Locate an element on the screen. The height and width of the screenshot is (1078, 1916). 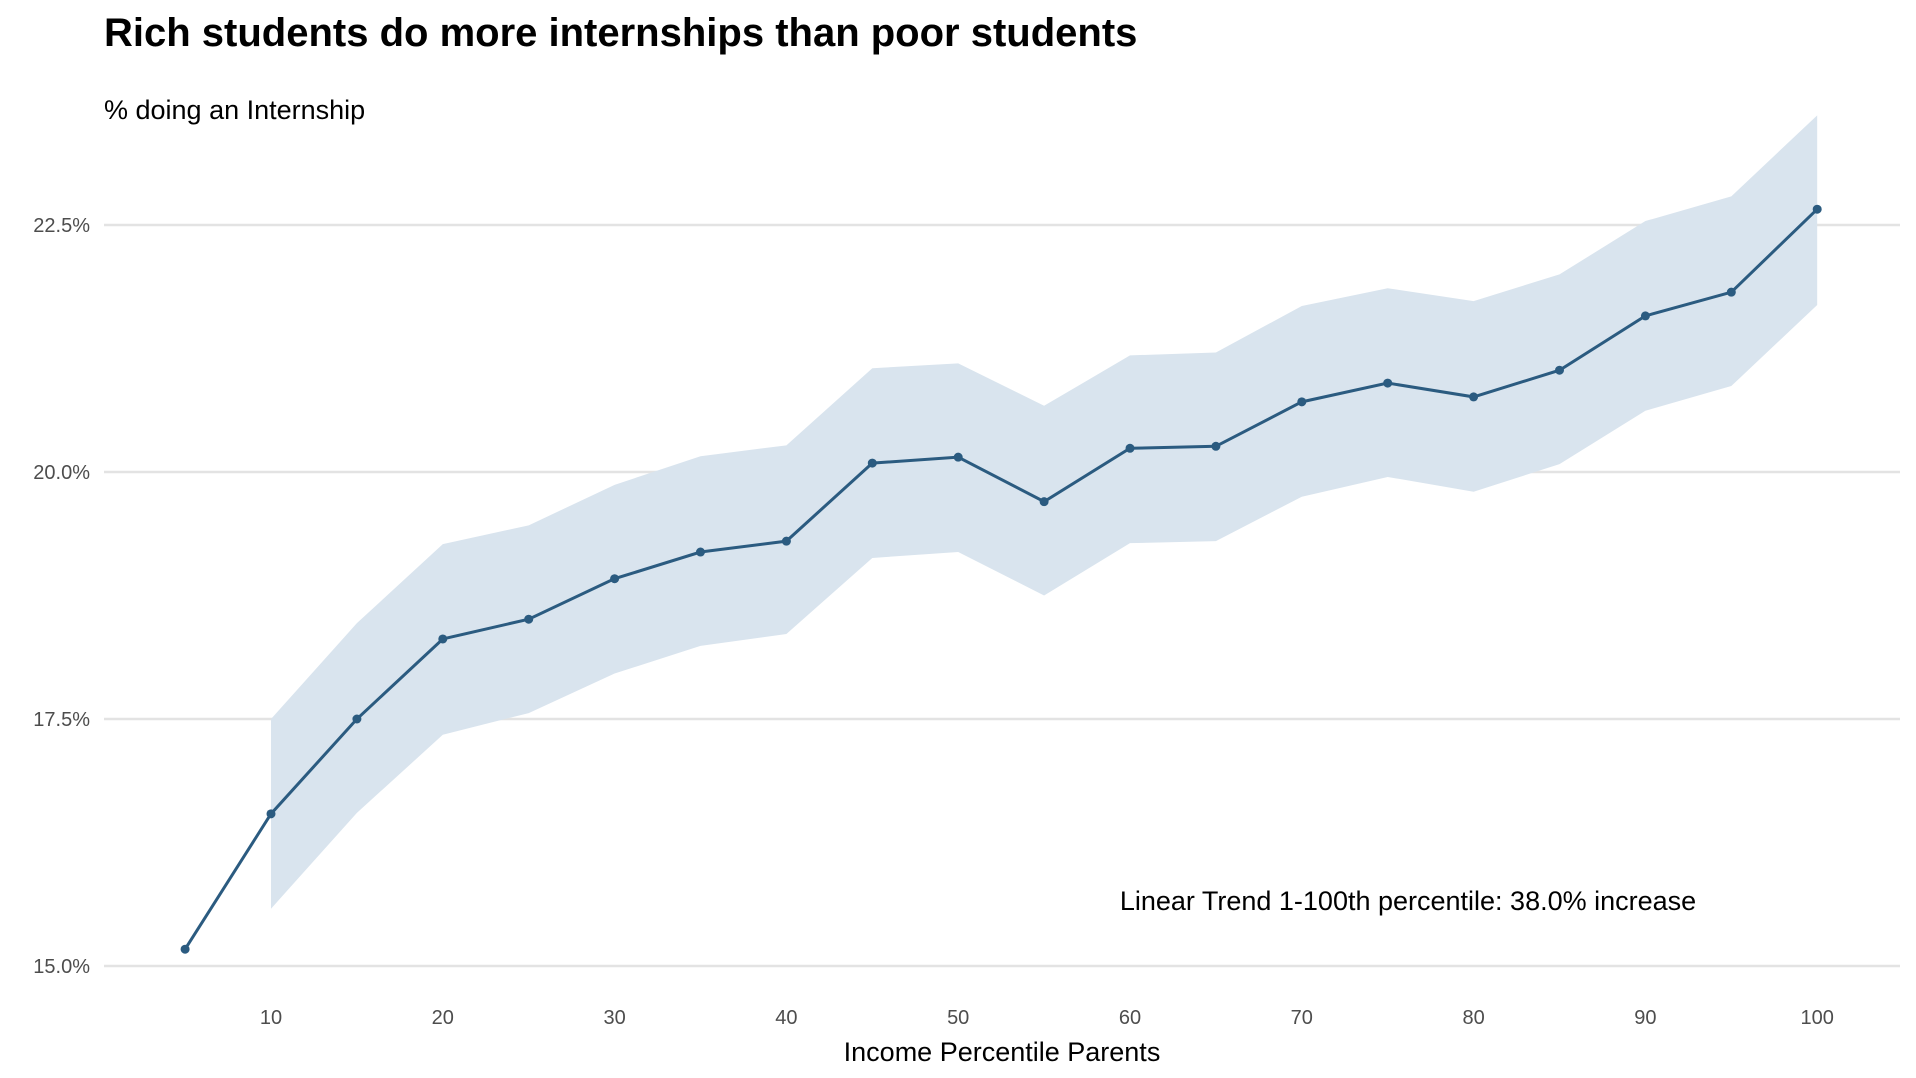
y-tick-label: 17.5% is located at coordinates (61, 720).